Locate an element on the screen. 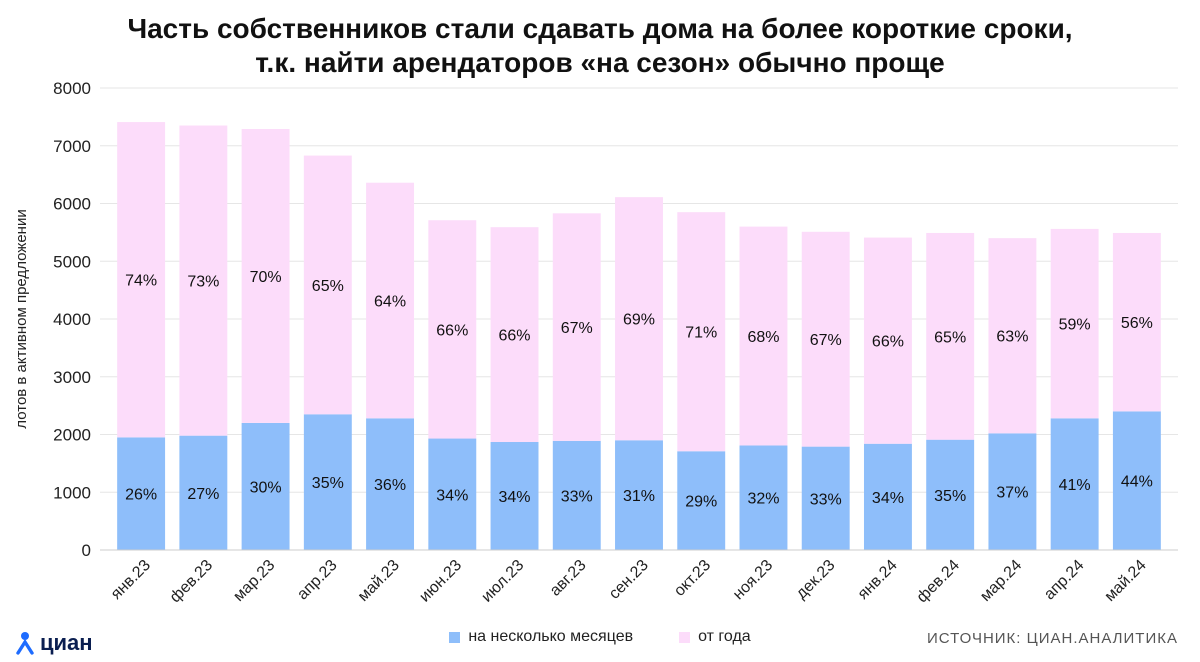  data-label-long-term: 69% is located at coordinates (639, 320).